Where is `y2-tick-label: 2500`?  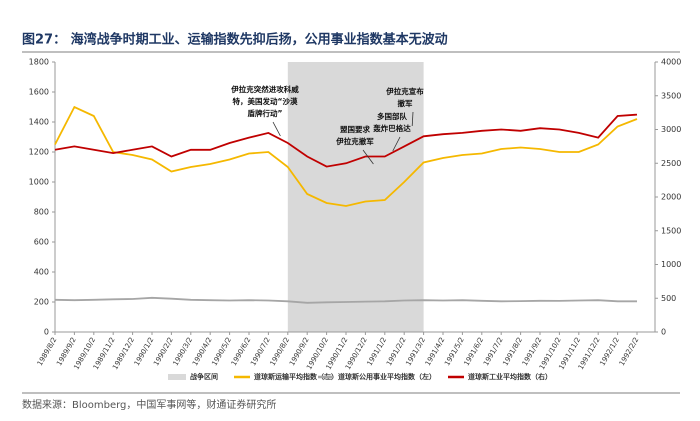
y2-tick-label: 2500 is located at coordinates (671, 163).